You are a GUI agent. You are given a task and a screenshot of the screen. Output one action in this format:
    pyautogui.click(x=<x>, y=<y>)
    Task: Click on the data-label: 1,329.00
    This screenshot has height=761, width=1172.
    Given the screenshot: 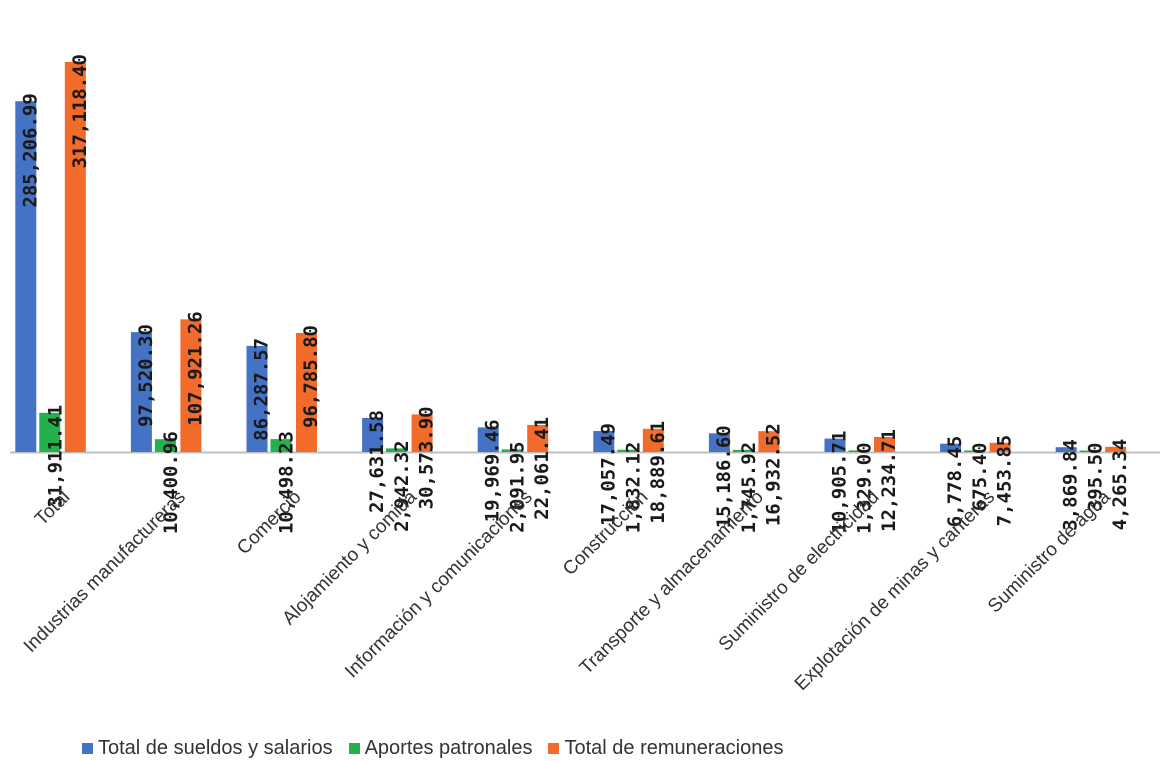 What is the action you would take?
    pyautogui.click(x=865, y=488)
    